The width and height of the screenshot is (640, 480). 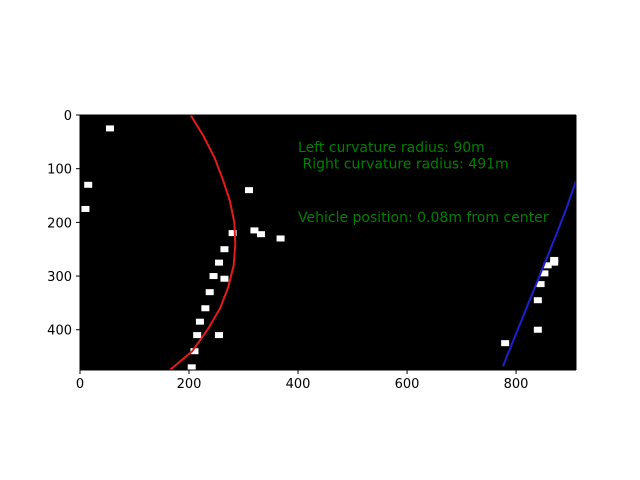 What do you see at coordinates (403, 164) in the screenshot?
I see `annotation-text: Right curvature radius: 491m` at bounding box center [403, 164].